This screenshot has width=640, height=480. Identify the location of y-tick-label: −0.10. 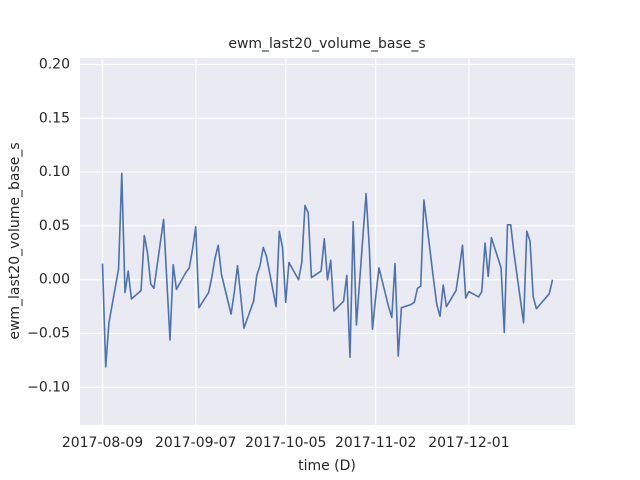
(48, 387).